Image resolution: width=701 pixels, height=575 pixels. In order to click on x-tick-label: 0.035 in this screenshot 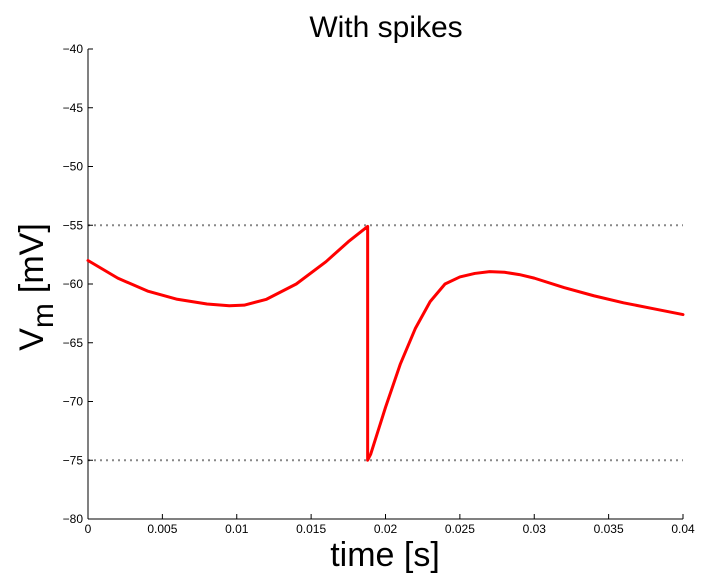, I will do `click(609, 529)`.